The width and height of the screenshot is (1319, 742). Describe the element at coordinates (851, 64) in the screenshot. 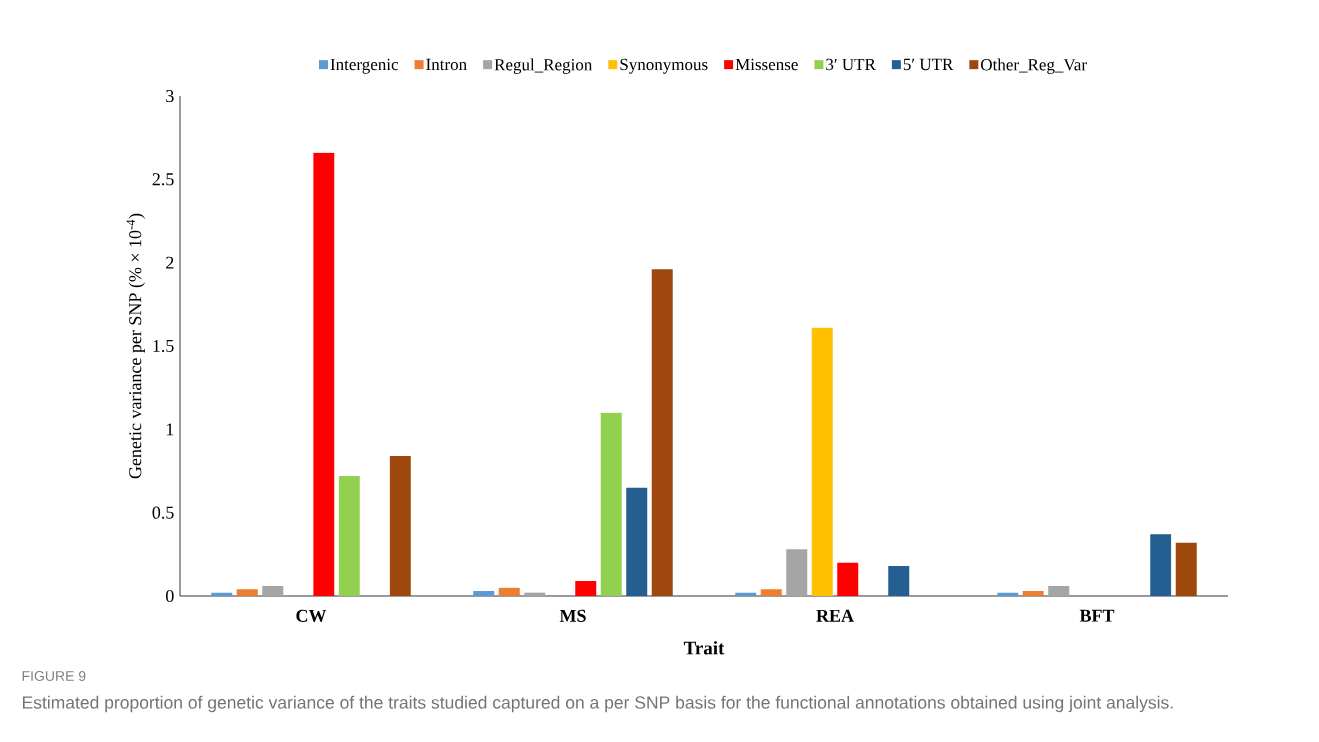

I see `legend-label: 3′ UTR` at that location.